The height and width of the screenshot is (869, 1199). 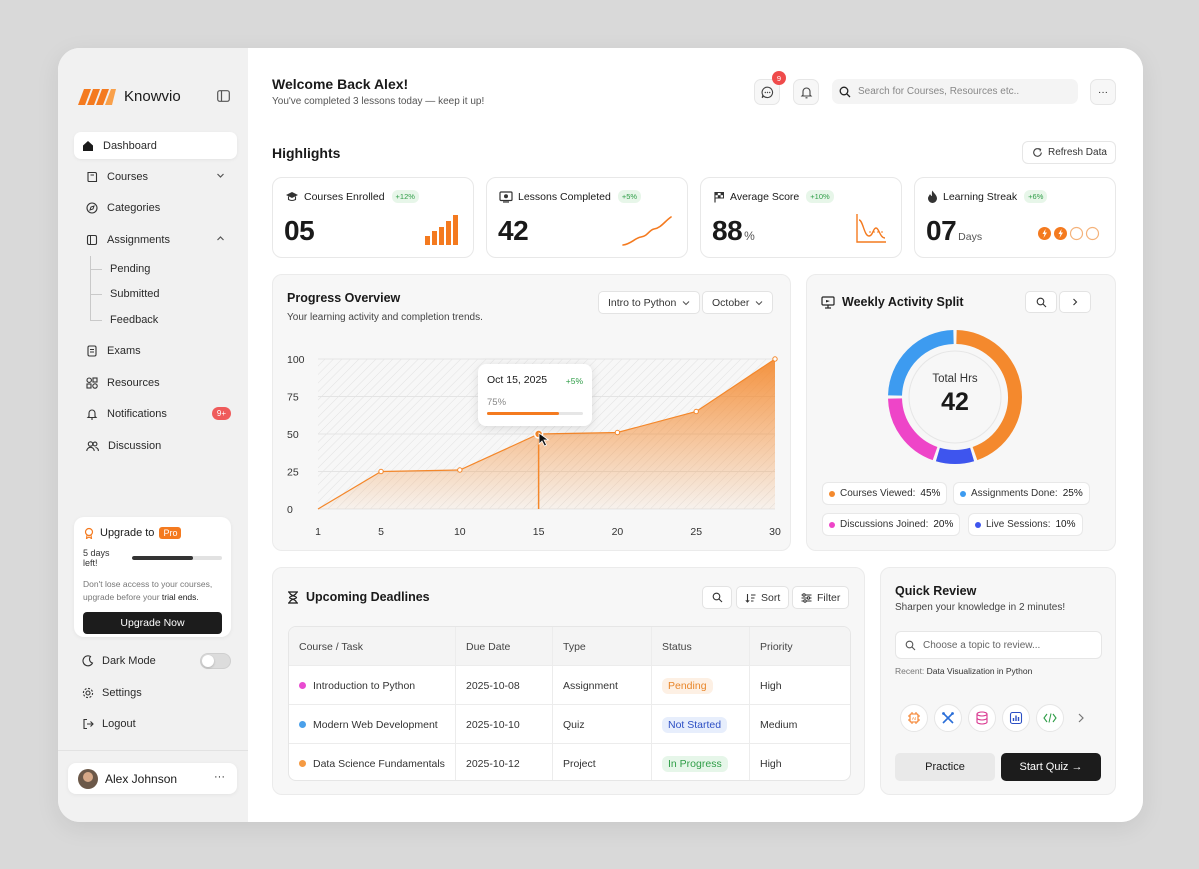 I want to click on search-input, so click(x=963, y=91).